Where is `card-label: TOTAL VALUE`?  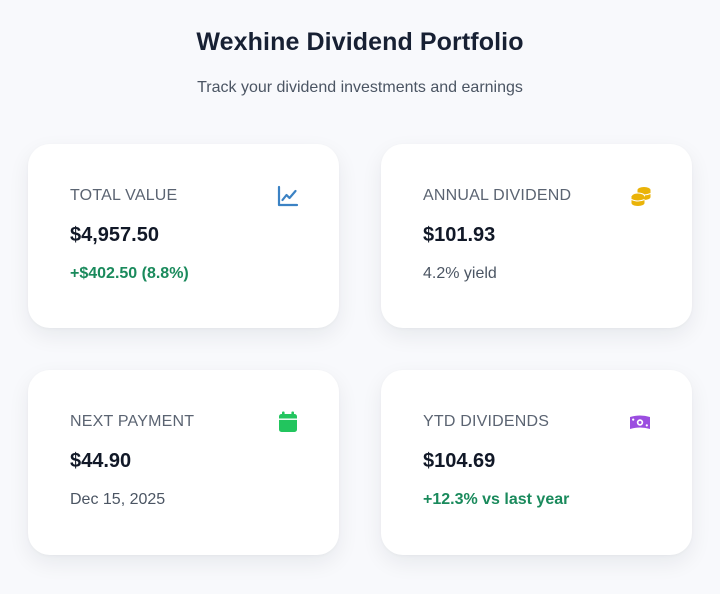 card-label: TOTAL VALUE is located at coordinates (124, 195).